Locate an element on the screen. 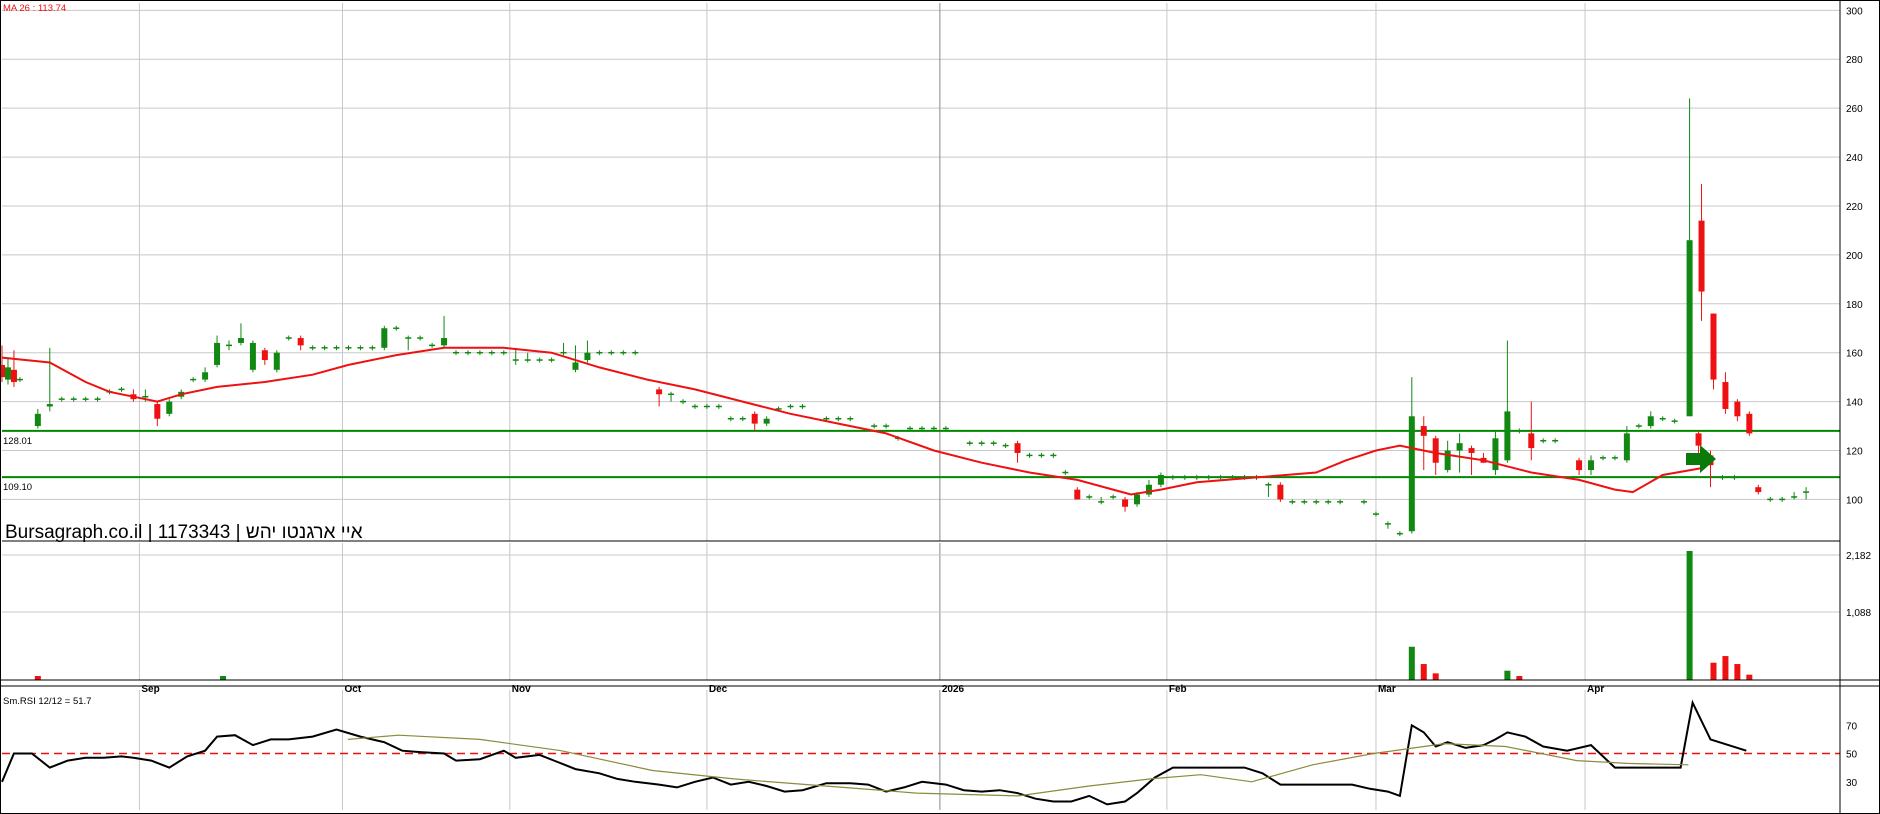  time-tick-label: Mar is located at coordinates (1387, 689).